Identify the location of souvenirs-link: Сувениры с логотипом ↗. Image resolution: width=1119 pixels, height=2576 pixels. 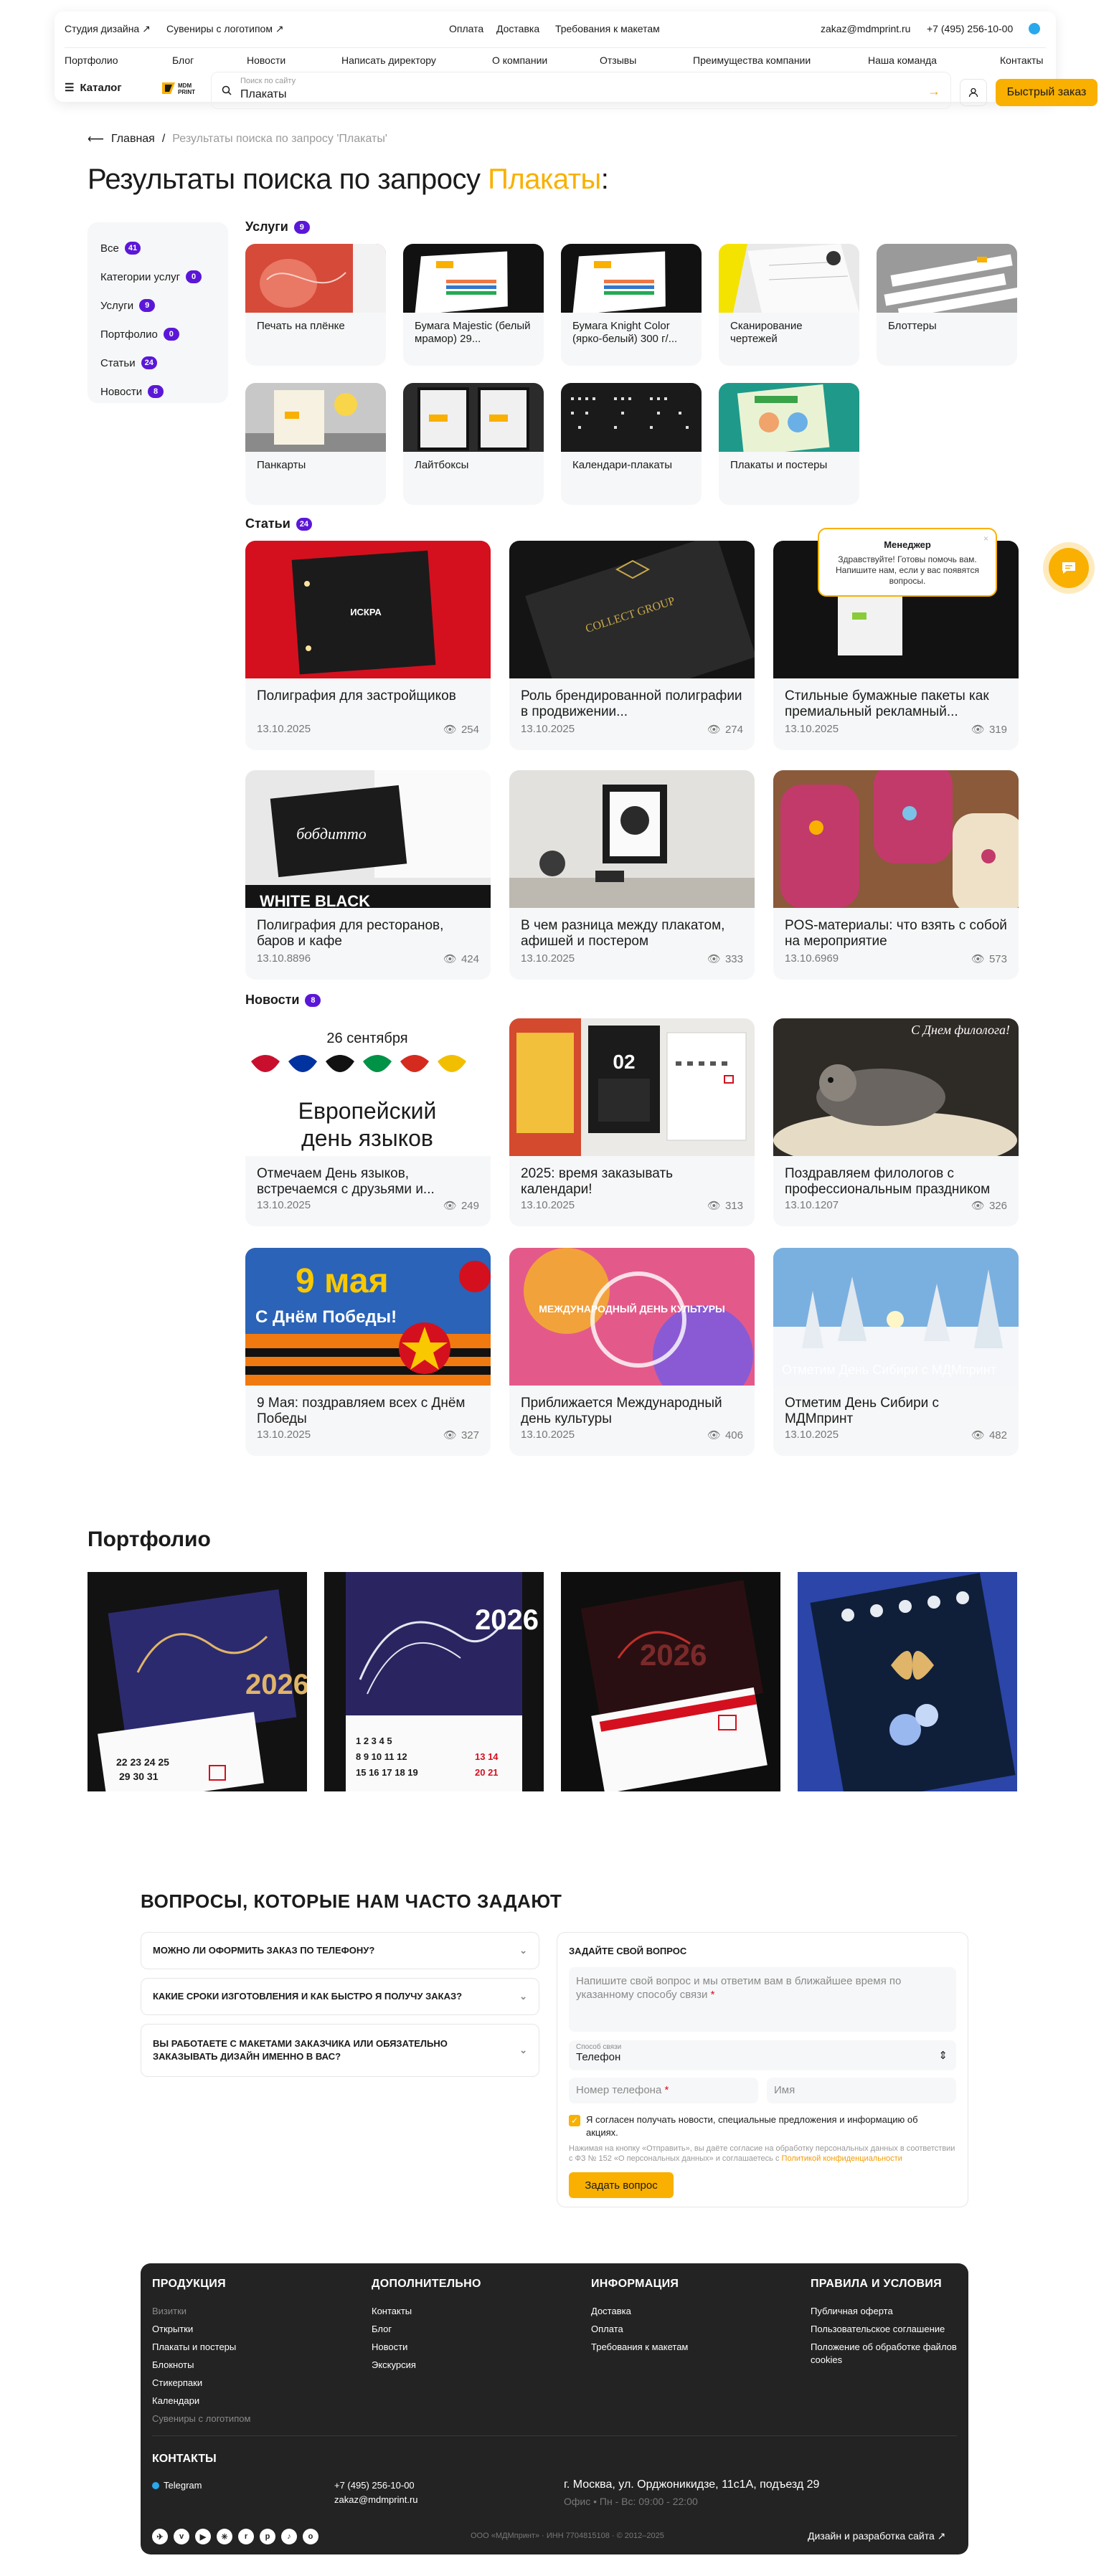
(225, 28).